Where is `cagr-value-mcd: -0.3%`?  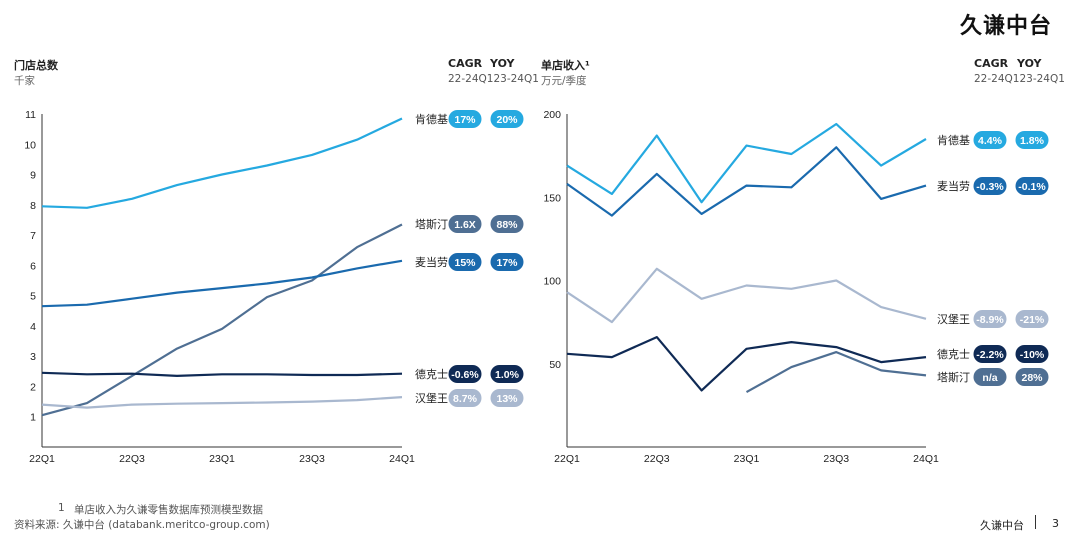
cagr-value-mcd: -0.3% is located at coordinates (990, 187).